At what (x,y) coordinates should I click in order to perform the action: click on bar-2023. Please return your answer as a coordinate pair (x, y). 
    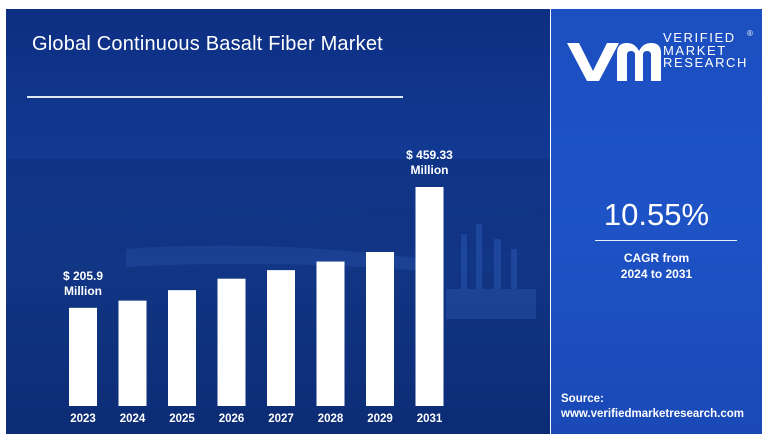
    Looking at the image, I should click on (83, 356).